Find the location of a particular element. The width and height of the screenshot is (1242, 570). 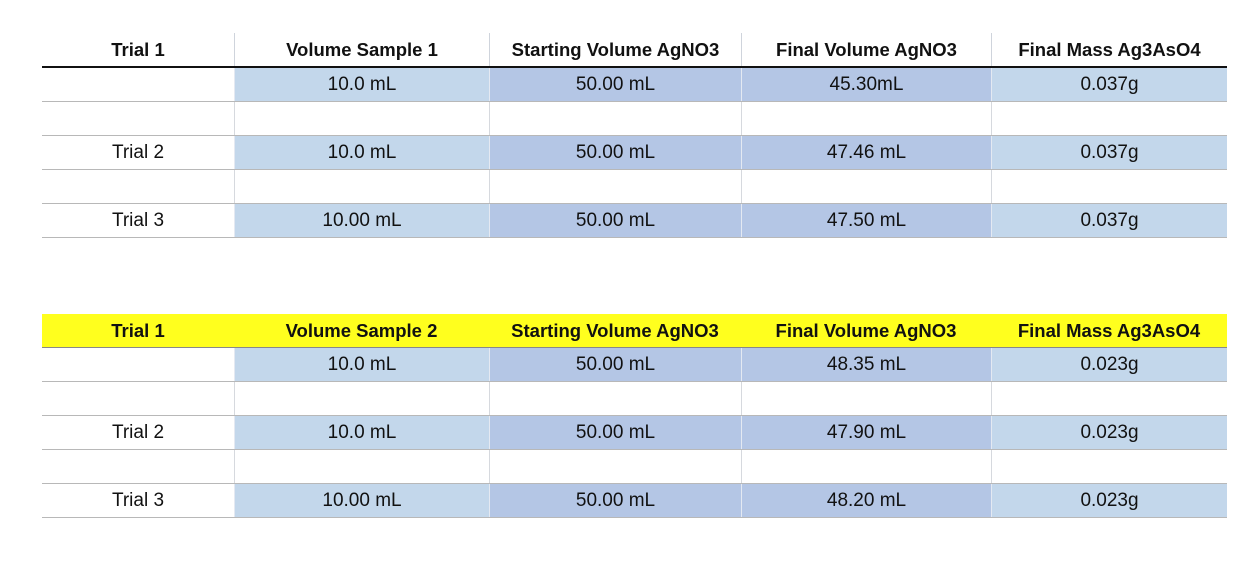

final-volume-cell: 45.30mL is located at coordinates (866, 84).